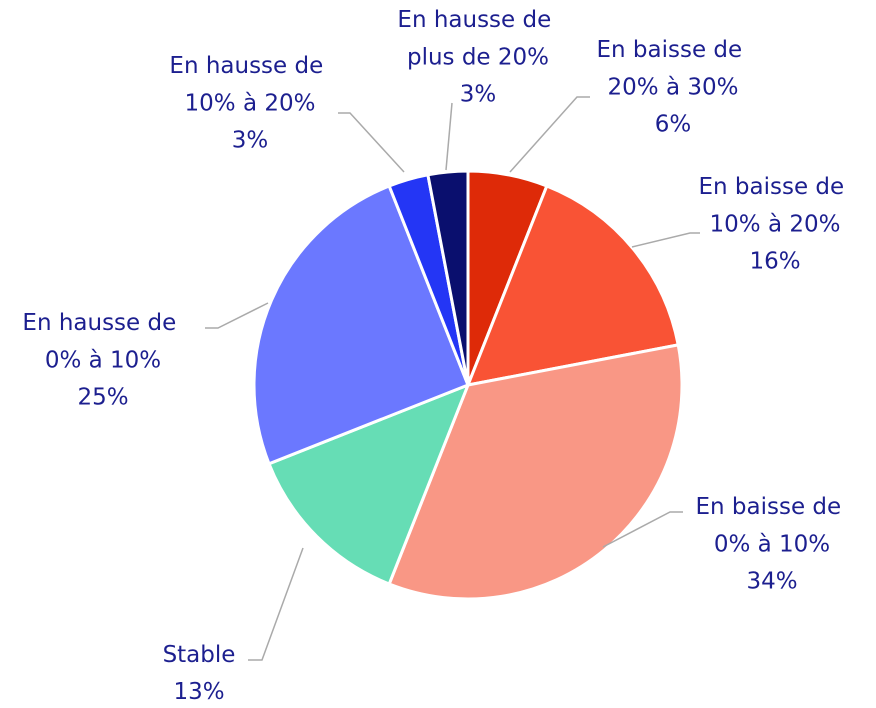 This screenshot has height=708, width=876. What do you see at coordinates (477, 39) in the screenshot?
I see `slice-label: En hausse de plus de 20%` at bounding box center [477, 39].